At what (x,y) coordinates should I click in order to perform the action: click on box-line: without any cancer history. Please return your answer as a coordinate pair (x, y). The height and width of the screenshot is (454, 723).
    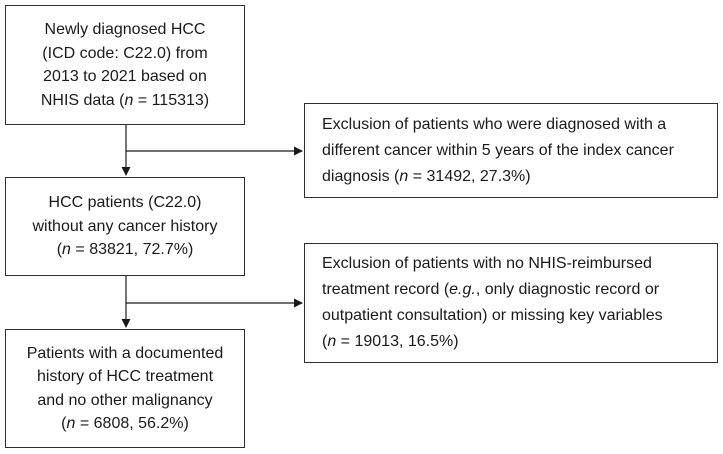
    Looking at the image, I should click on (125, 226).